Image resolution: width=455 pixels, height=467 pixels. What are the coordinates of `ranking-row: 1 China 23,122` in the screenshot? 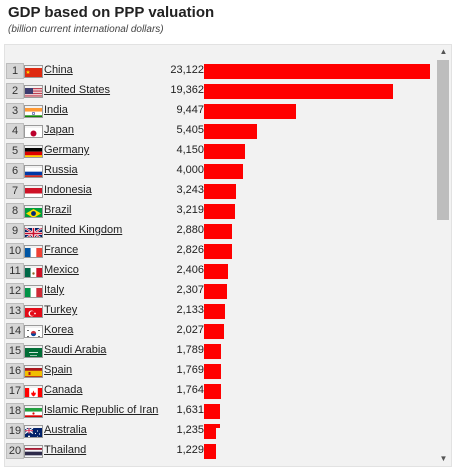 It's located at (221, 71).